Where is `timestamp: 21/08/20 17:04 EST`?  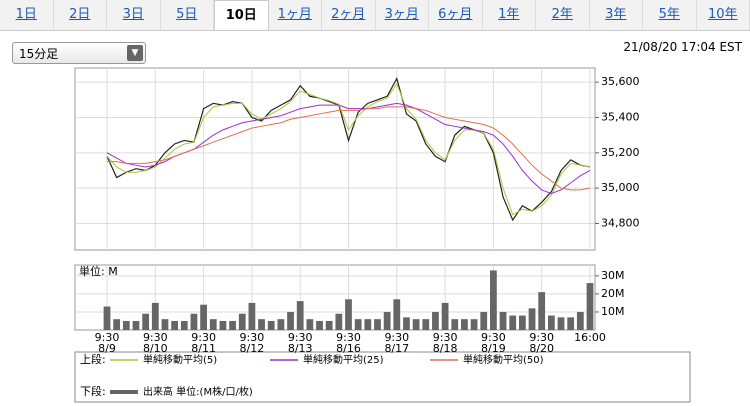 timestamp: 21/08/20 17:04 EST is located at coordinates (682, 47).